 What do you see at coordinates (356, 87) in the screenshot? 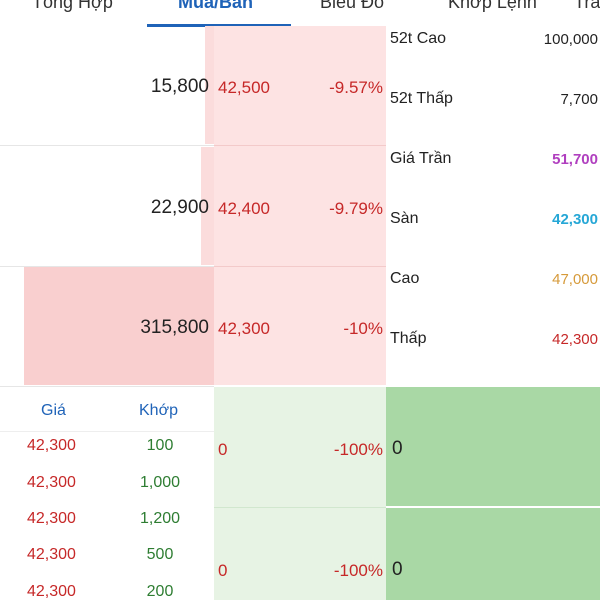
I see `ask-change: -9.57%` at bounding box center [356, 87].